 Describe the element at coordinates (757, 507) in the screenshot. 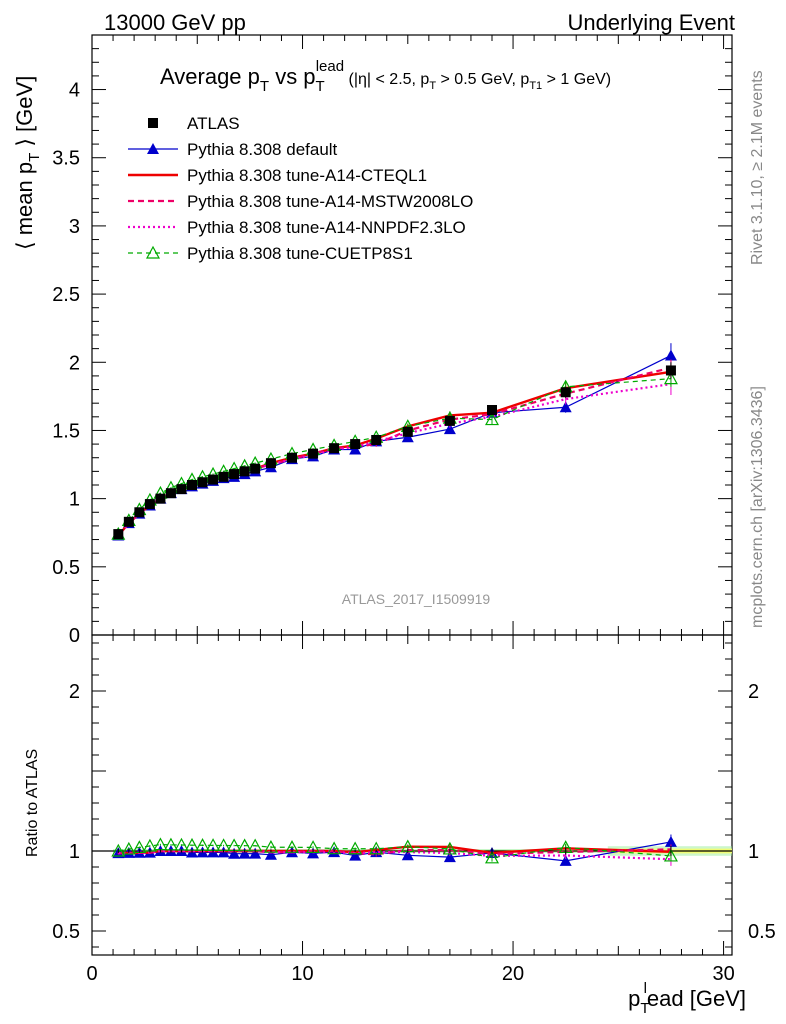

I see `mcplots-label: mcplots.cern.ch [arXiv:1306.3436]` at that location.